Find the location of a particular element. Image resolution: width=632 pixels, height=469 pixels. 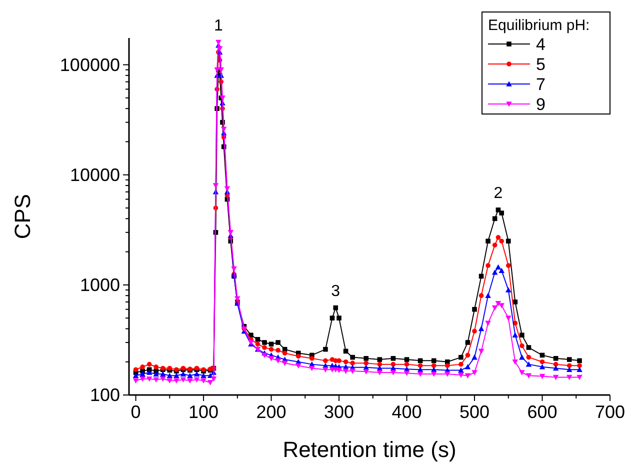

x-tick-label: 200 is located at coordinates (271, 412).